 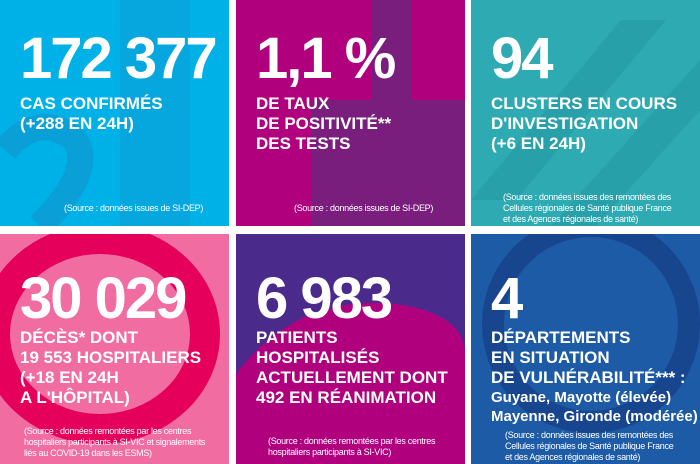 I want to click on tile-value: 4, so click(x=507, y=298).